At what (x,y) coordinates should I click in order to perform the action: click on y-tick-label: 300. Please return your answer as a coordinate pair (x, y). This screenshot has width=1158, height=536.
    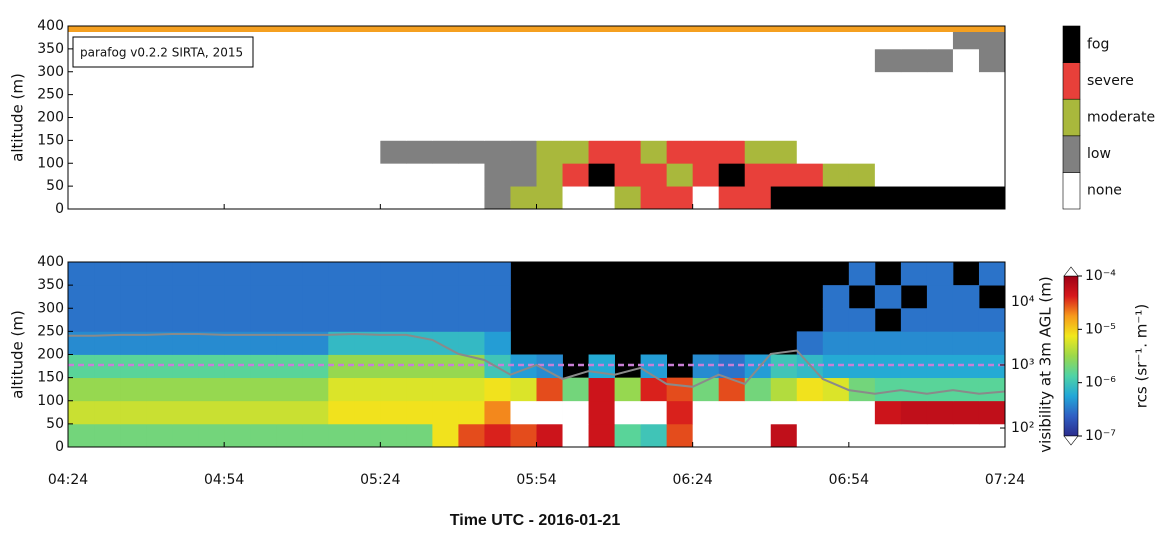
    Looking at the image, I should click on (50, 308).